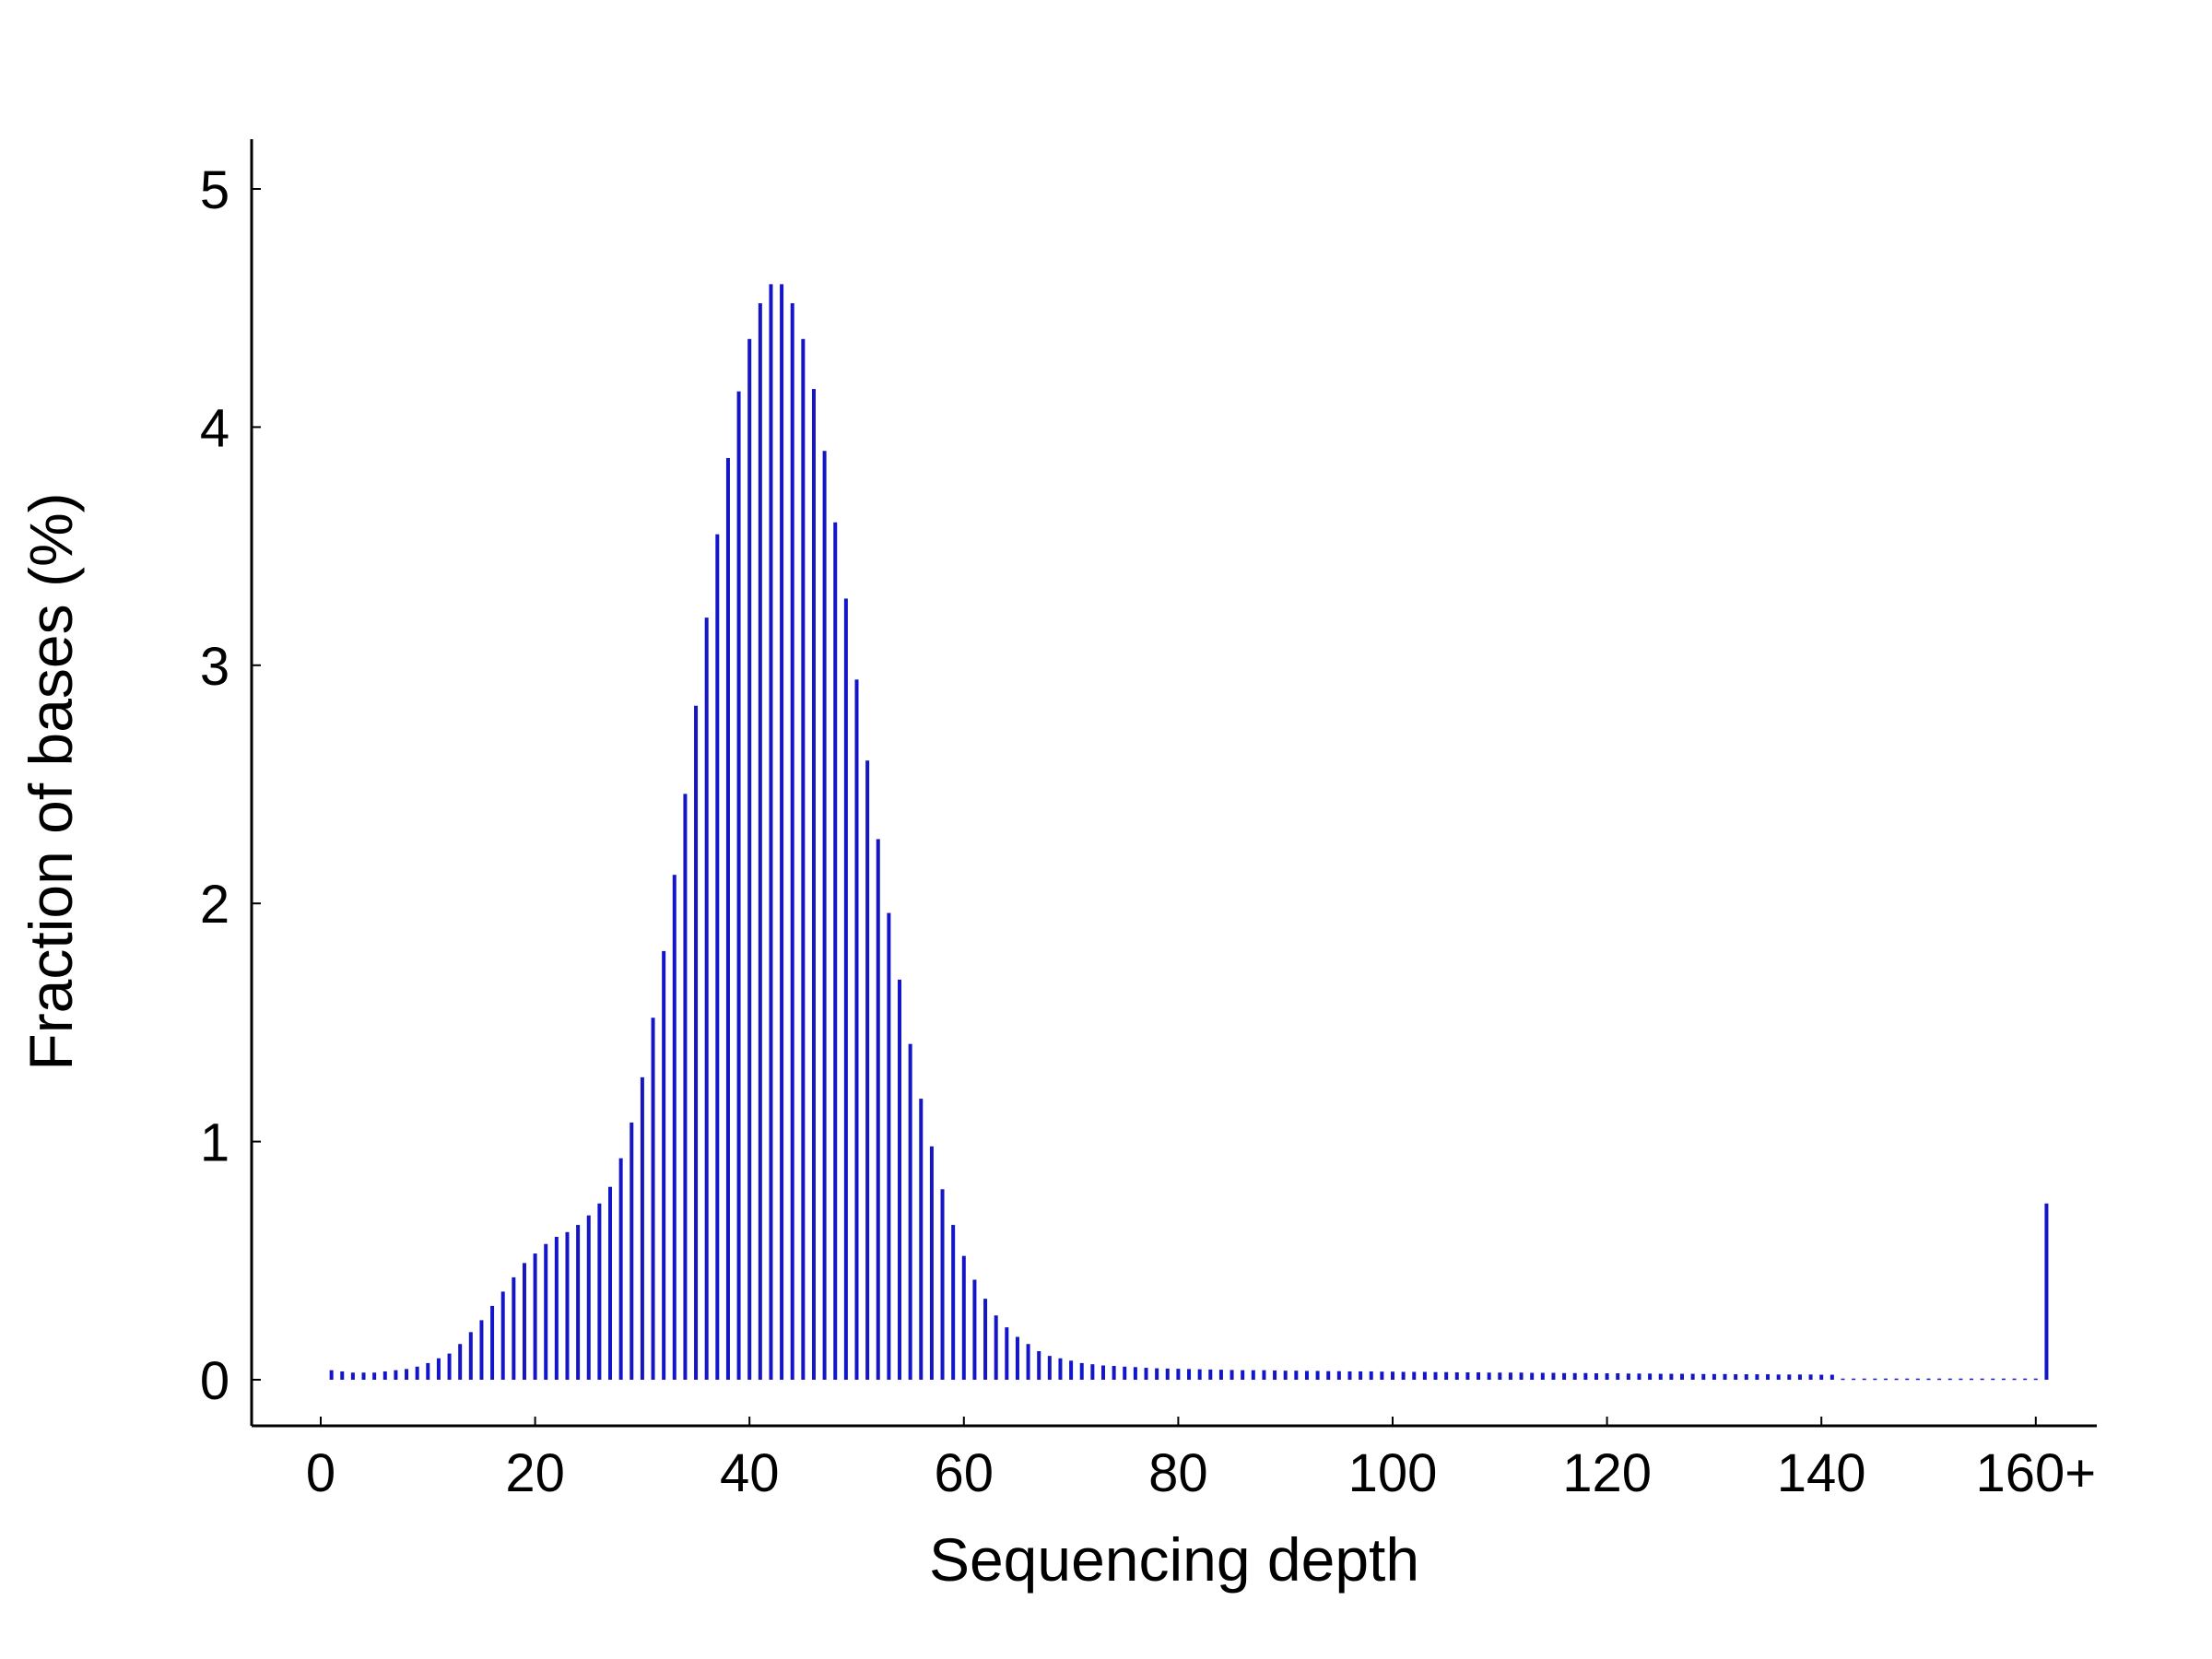 The image size is (2212, 1659). What do you see at coordinates (1393, 1473) in the screenshot?
I see `x-tick-label: 100` at bounding box center [1393, 1473].